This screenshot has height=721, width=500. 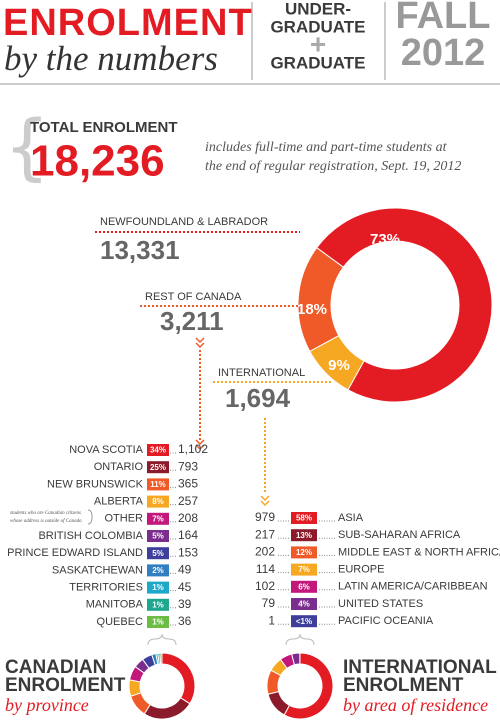 I want to click on row-name: NOVA SCOTIA, so click(x=106, y=450).